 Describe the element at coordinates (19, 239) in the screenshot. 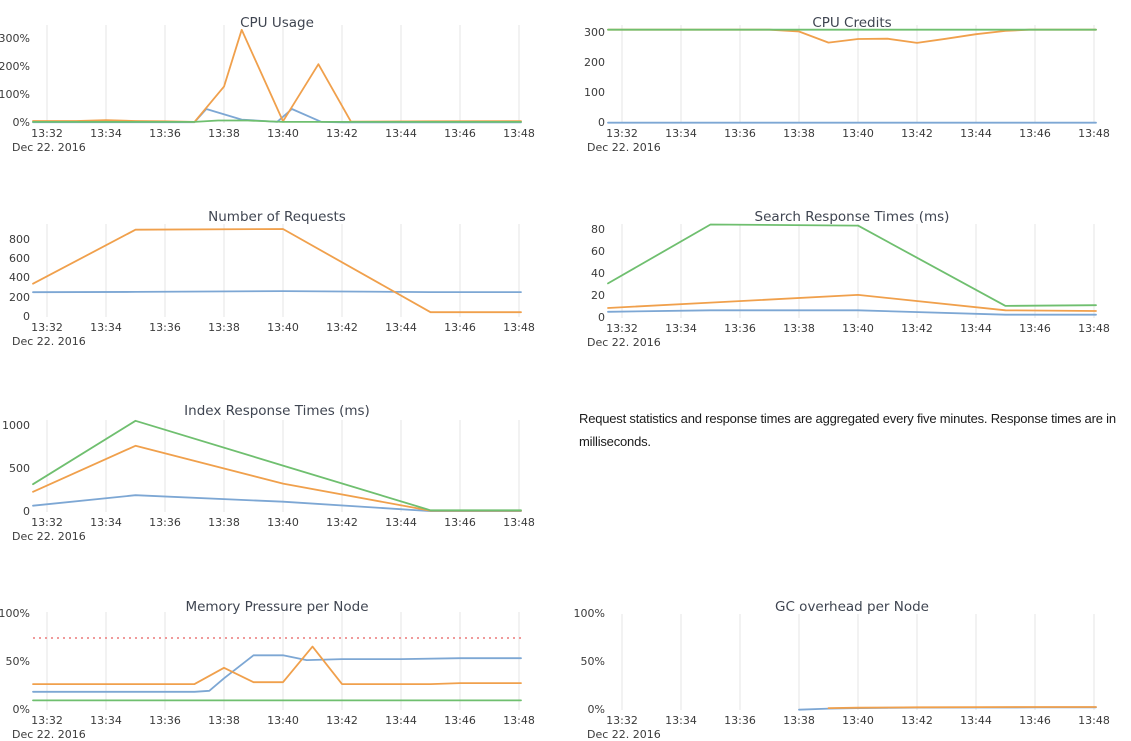

I see `y-tick-label: 800` at that location.